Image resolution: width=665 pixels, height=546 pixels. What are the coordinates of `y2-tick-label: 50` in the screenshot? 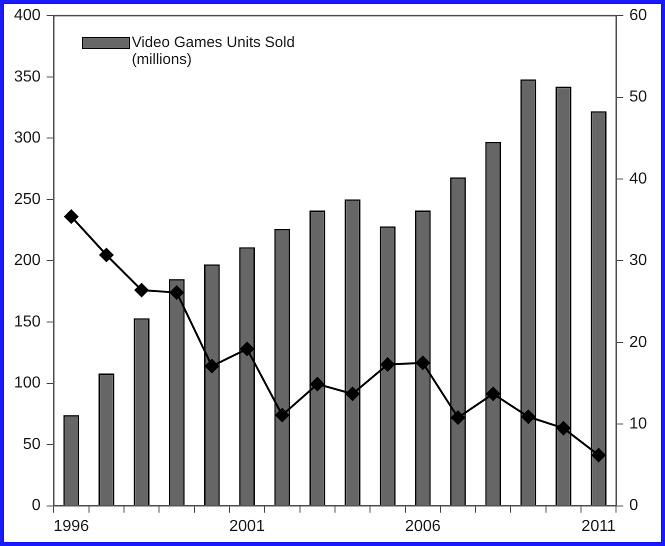 It's located at (638, 97).